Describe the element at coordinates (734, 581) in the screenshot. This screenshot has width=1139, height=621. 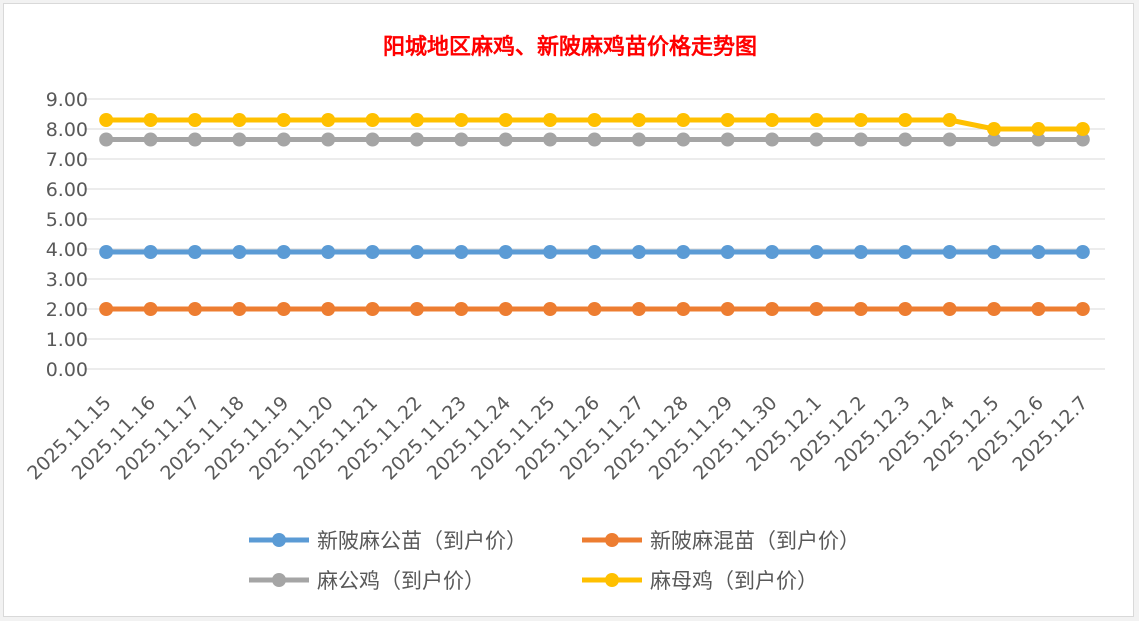
I see `legend-label: 麻母鸡（到户价）` at that location.